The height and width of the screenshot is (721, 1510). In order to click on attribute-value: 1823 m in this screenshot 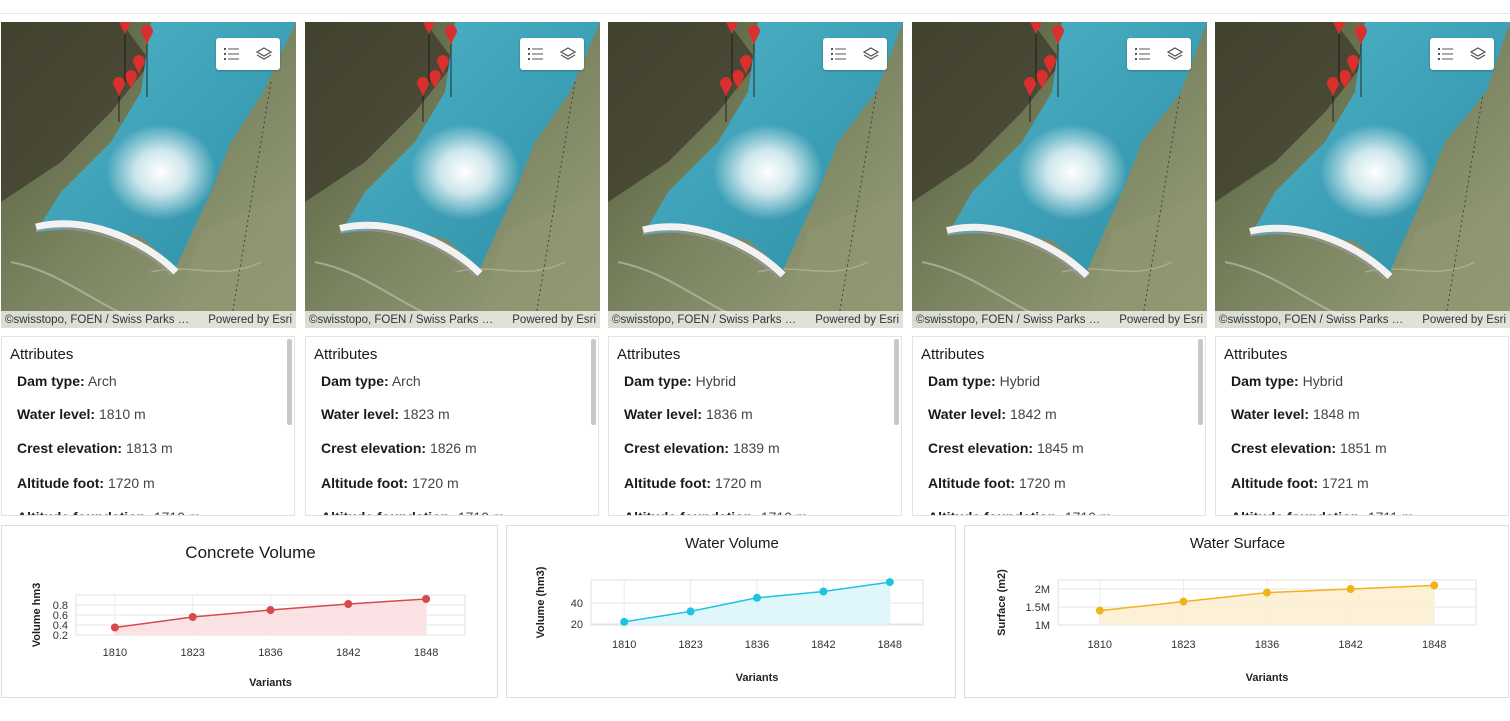, I will do `click(426, 414)`.